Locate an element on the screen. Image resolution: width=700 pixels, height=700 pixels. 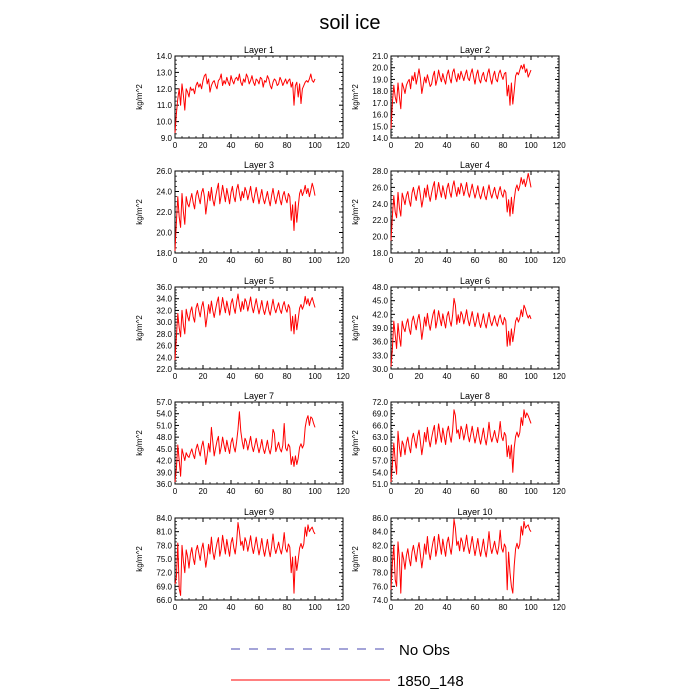
y-tick-label: 75.0 is located at coordinates (164, 559).